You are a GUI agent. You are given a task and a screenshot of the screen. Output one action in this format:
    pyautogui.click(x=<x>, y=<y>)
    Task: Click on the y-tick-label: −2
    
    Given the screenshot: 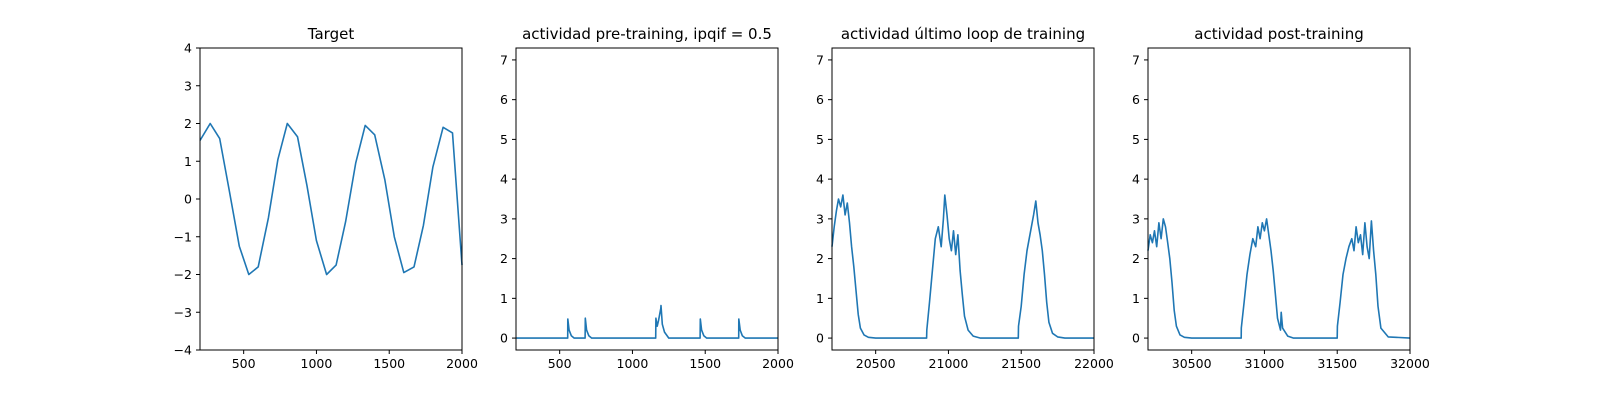 What is the action you would take?
    pyautogui.click(x=183, y=274)
    